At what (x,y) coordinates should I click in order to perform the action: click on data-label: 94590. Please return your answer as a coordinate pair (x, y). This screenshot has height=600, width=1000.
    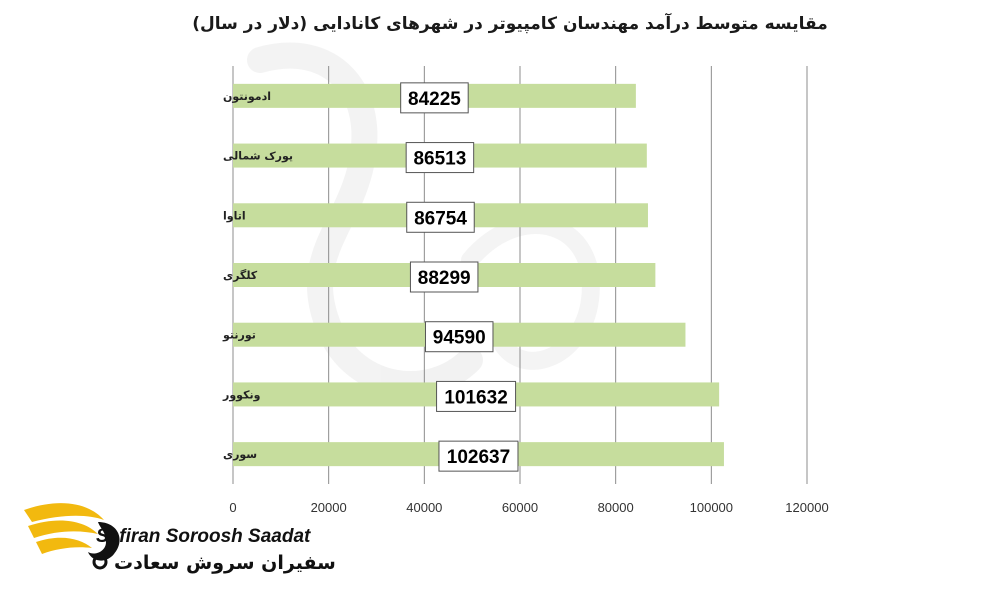
    Looking at the image, I should click on (459, 337).